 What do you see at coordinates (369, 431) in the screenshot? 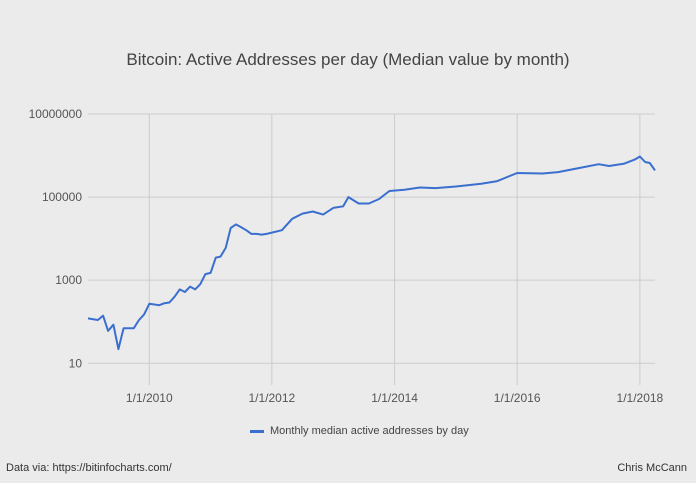
I see `legend-label: Monthly median active addresses by day` at bounding box center [369, 431].